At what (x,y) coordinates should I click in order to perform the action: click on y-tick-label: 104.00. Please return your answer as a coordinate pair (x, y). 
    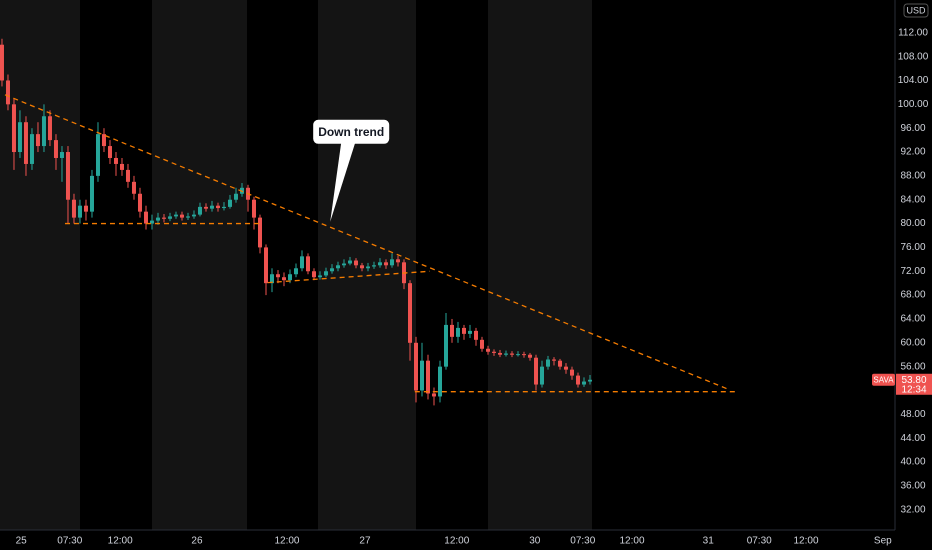
    Looking at the image, I should click on (913, 80).